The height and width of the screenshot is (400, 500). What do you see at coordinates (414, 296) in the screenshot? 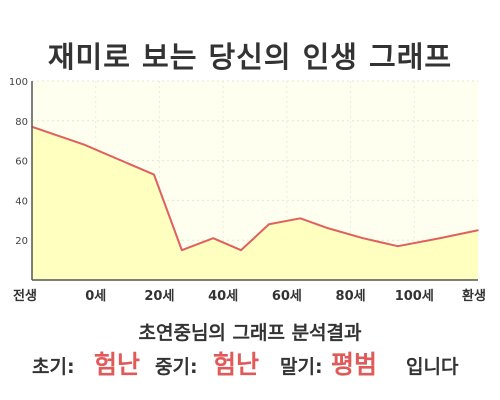
I see `x-tick-label: 100세` at bounding box center [414, 296].